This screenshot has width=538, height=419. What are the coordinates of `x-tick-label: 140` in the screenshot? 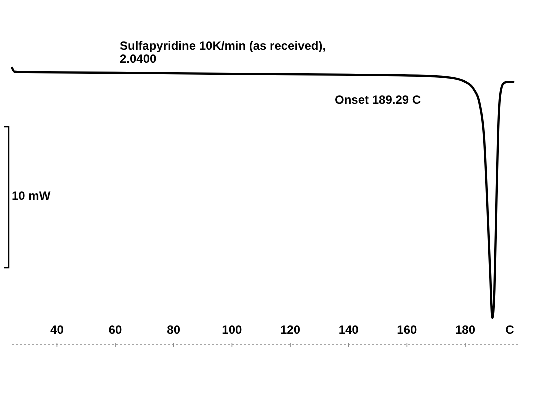 It's located at (349, 330).